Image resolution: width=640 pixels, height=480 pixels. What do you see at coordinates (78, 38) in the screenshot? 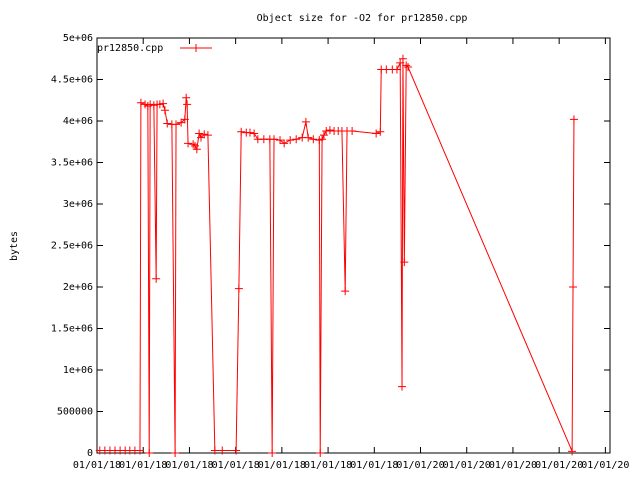
I see `y-tick-label: 5e+06` at bounding box center [78, 38].